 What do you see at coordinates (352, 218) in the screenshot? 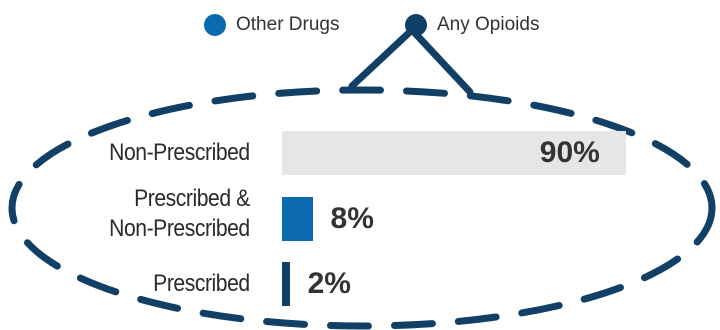
I see `value-label-prescribed-non-prescribed: 8%` at bounding box center [352, 218].